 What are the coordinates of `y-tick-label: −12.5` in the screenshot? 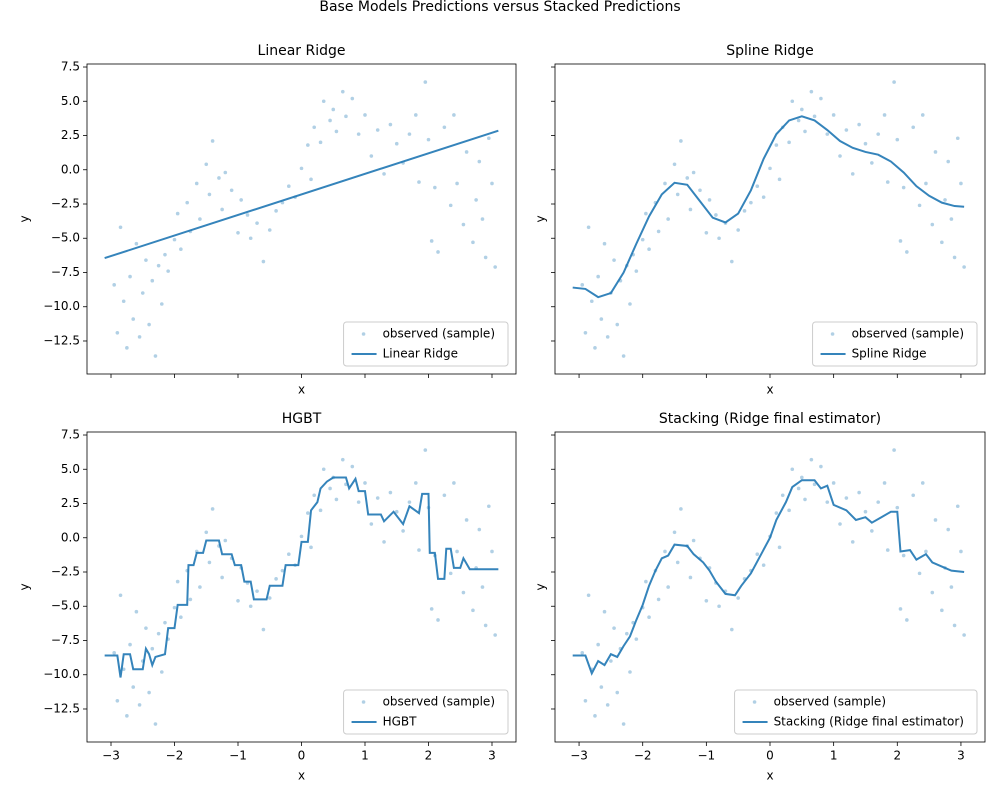 It's located at (61, 708).